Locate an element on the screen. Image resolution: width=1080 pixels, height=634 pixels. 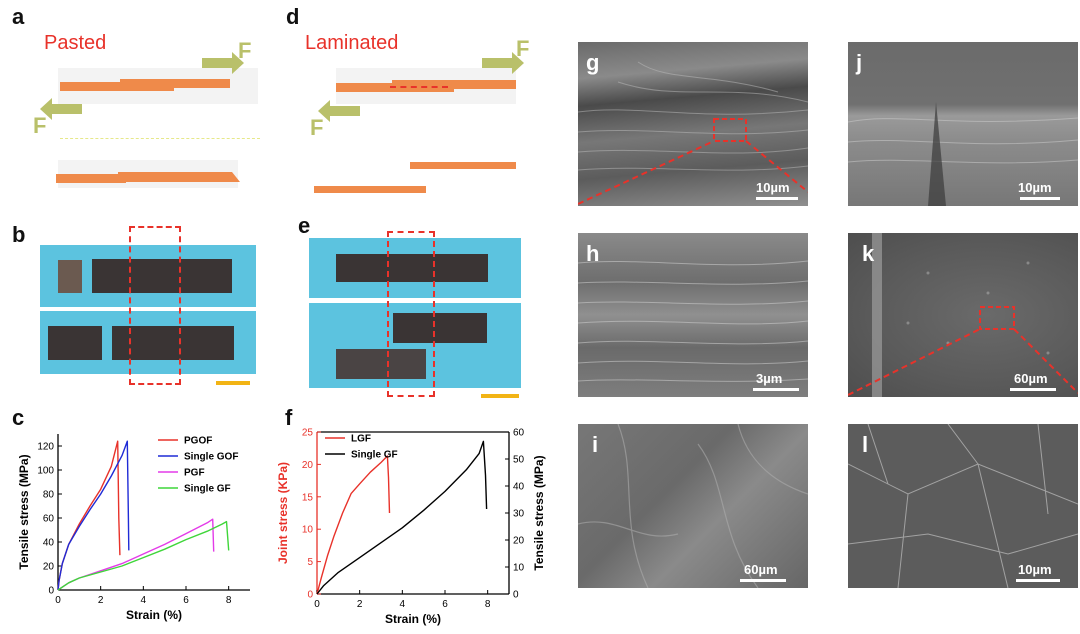
scale-bar-h is located at coordinates (776, 389).